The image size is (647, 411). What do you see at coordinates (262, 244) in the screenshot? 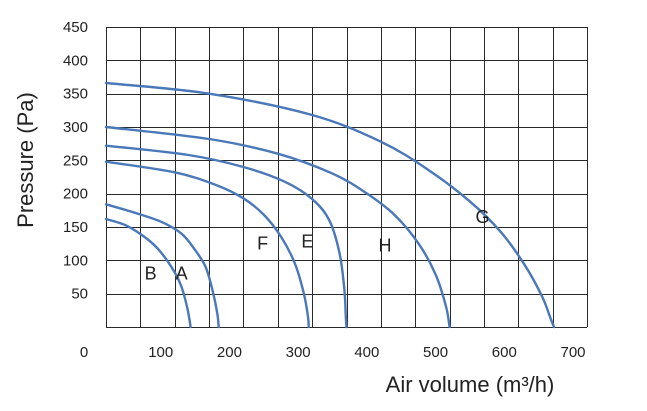
I see `curve-label-f: F` at bounding box center [262, 244].